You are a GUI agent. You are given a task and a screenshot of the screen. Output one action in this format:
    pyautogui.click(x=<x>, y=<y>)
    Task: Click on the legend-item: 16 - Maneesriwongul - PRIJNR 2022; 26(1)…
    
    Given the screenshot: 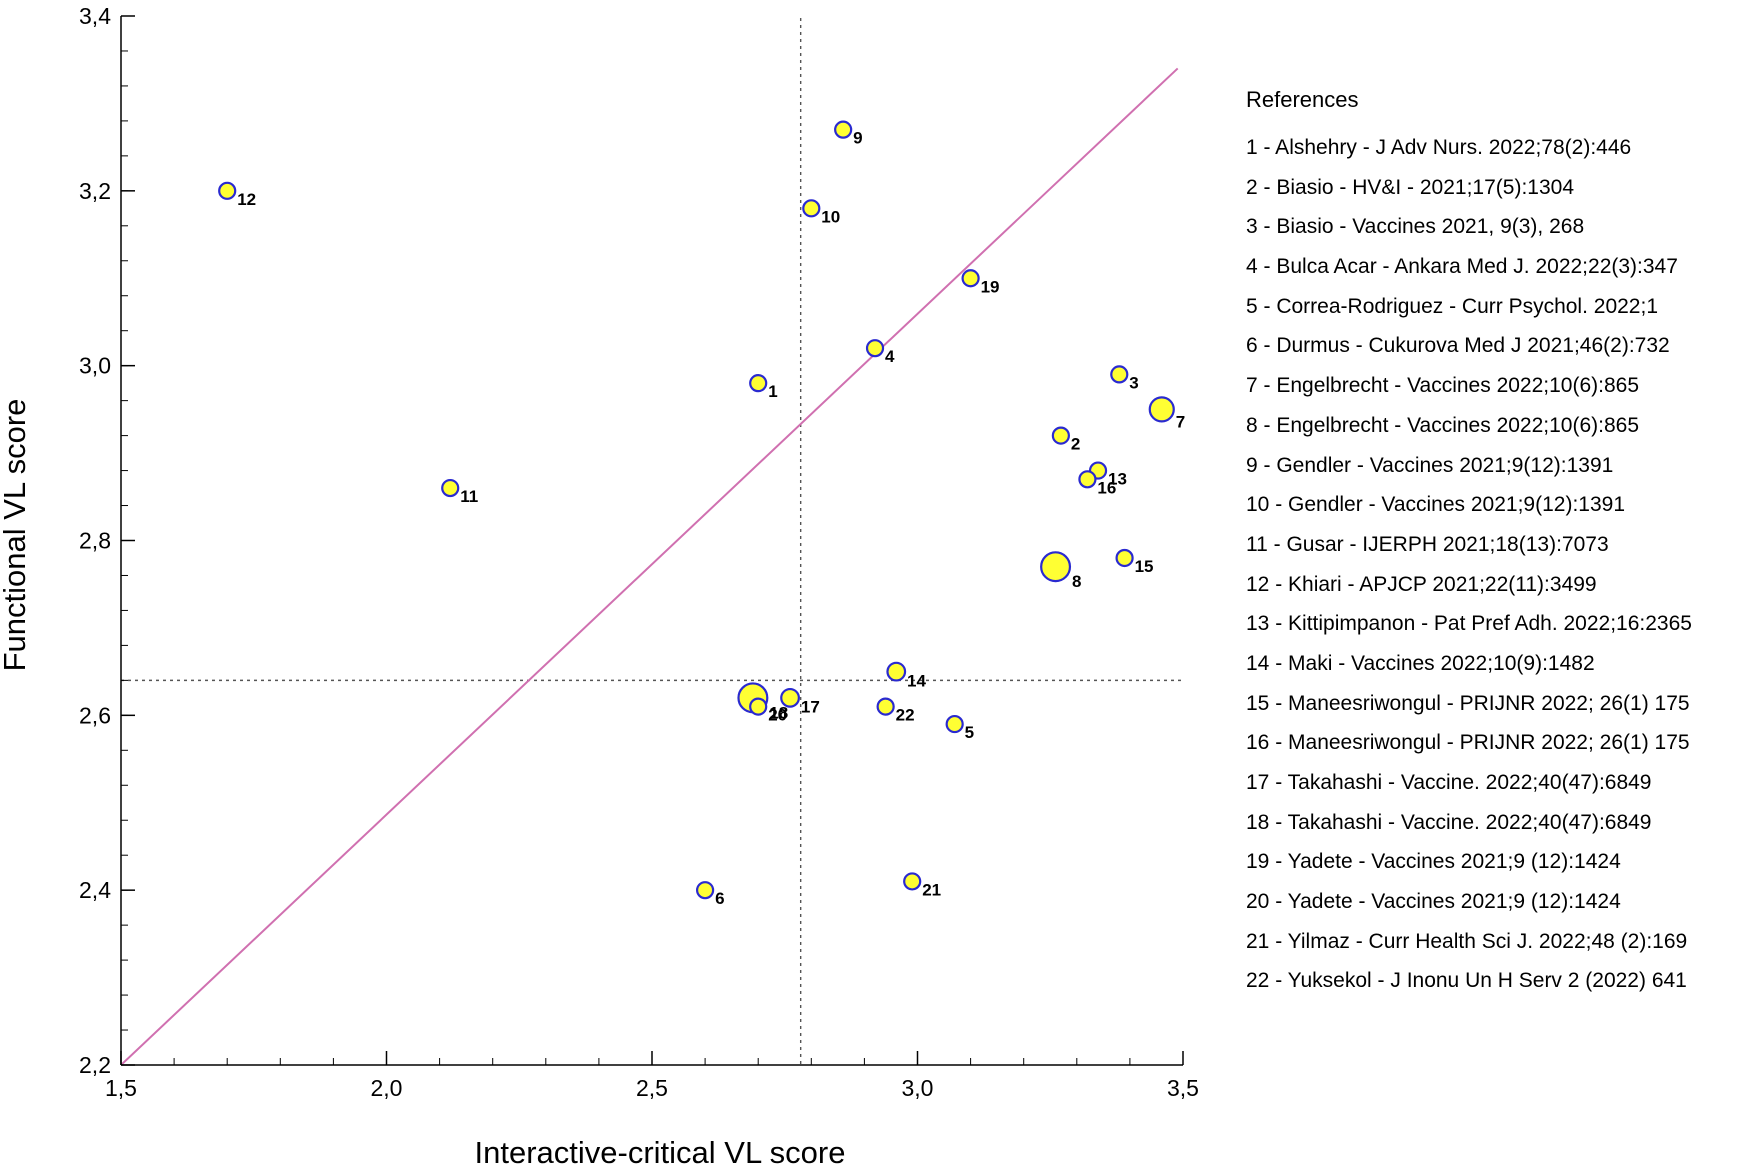 What is the action you would take?
    pyautogui.click(x=1468, y=743)
    